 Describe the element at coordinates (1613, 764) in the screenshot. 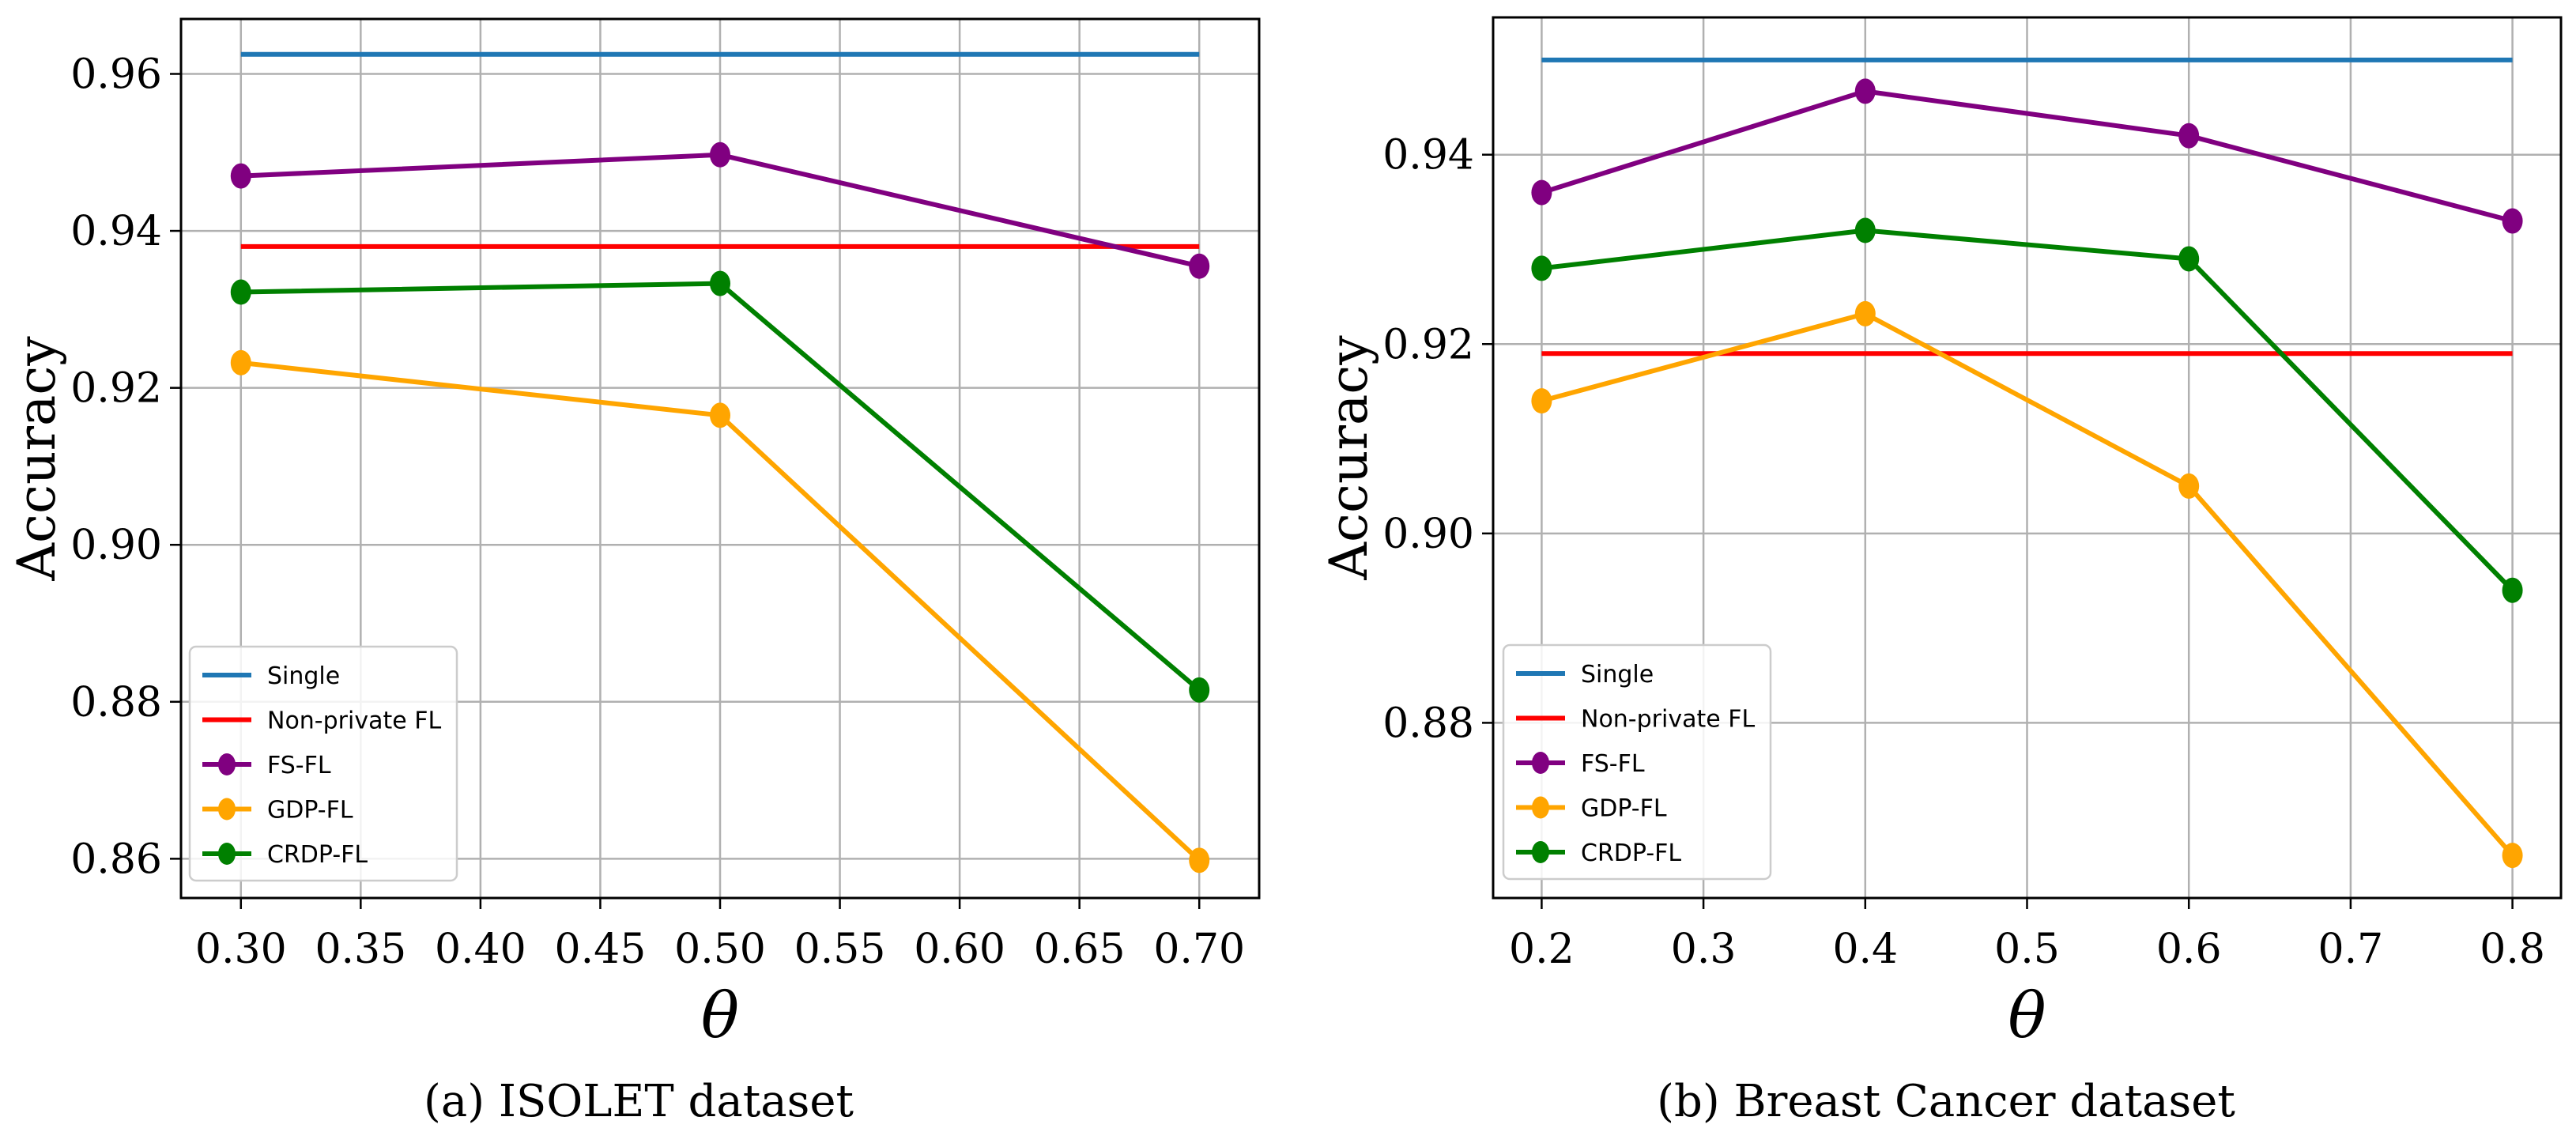

I see `panel-b-legend-label: FS-FL` at that location.